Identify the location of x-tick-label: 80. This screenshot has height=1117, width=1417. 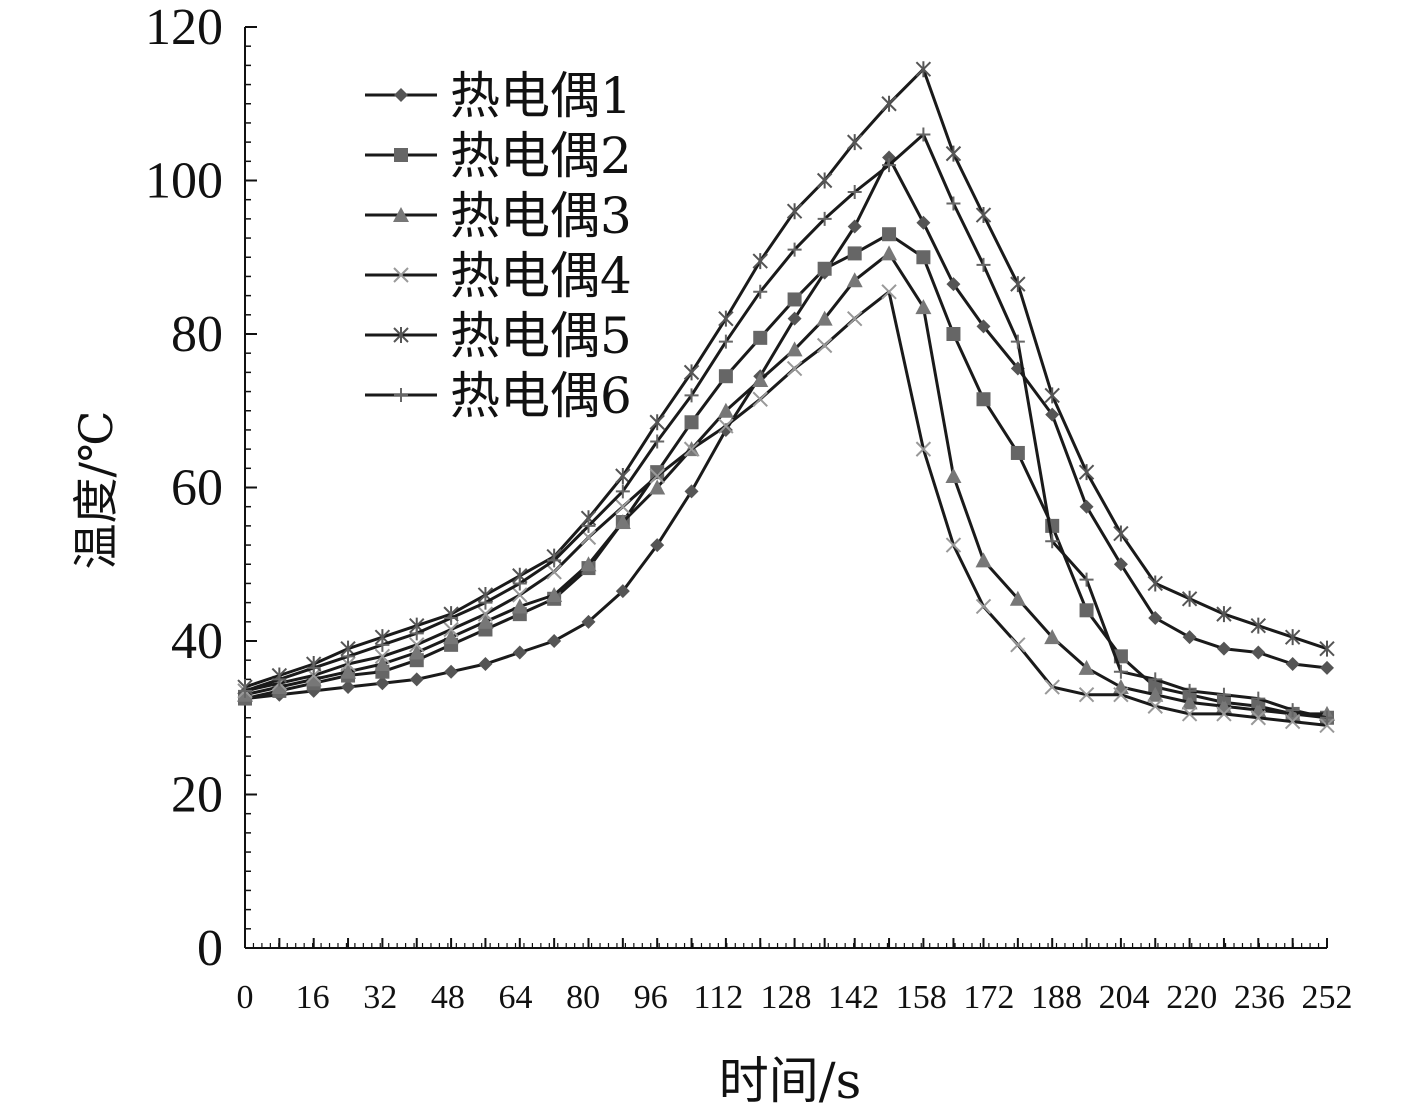
(583, 997).